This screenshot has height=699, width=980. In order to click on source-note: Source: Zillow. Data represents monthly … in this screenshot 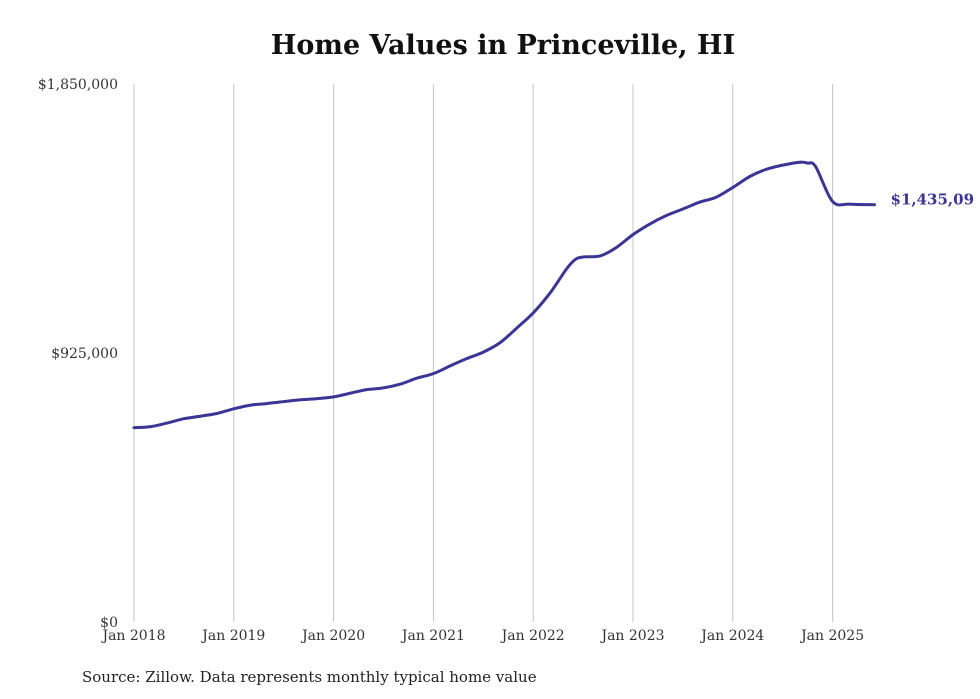, I will do `click(309, 677)`.